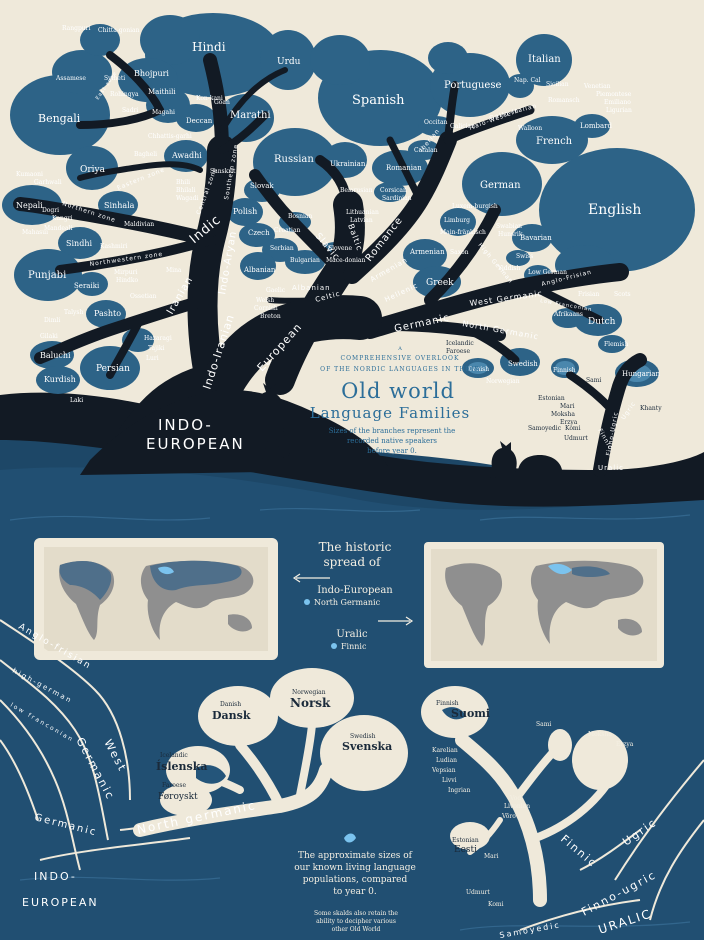  What do you see at coordinates (145, 745) in the screenshot?
I see `river-branches-left` at bounding box center [145, 745].